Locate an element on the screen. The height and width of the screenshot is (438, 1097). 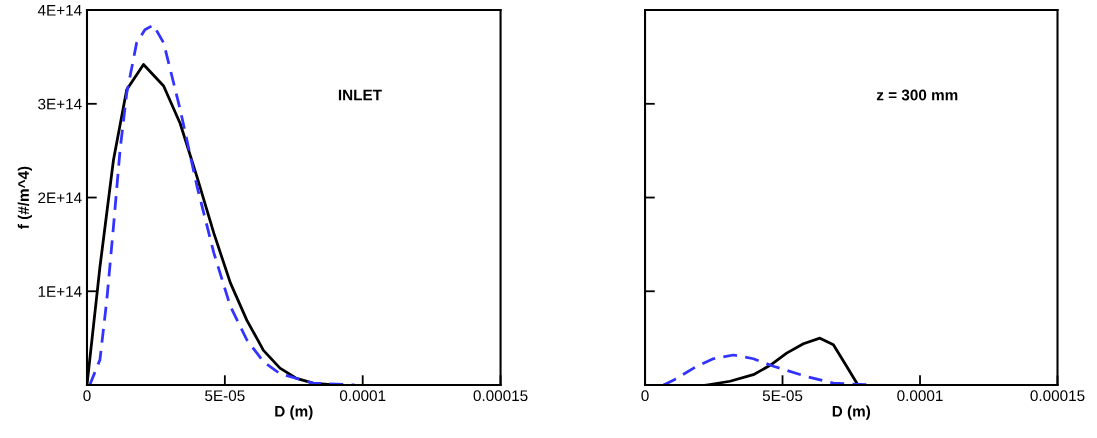
annotation: INLET is located at coordinates (360, 95).